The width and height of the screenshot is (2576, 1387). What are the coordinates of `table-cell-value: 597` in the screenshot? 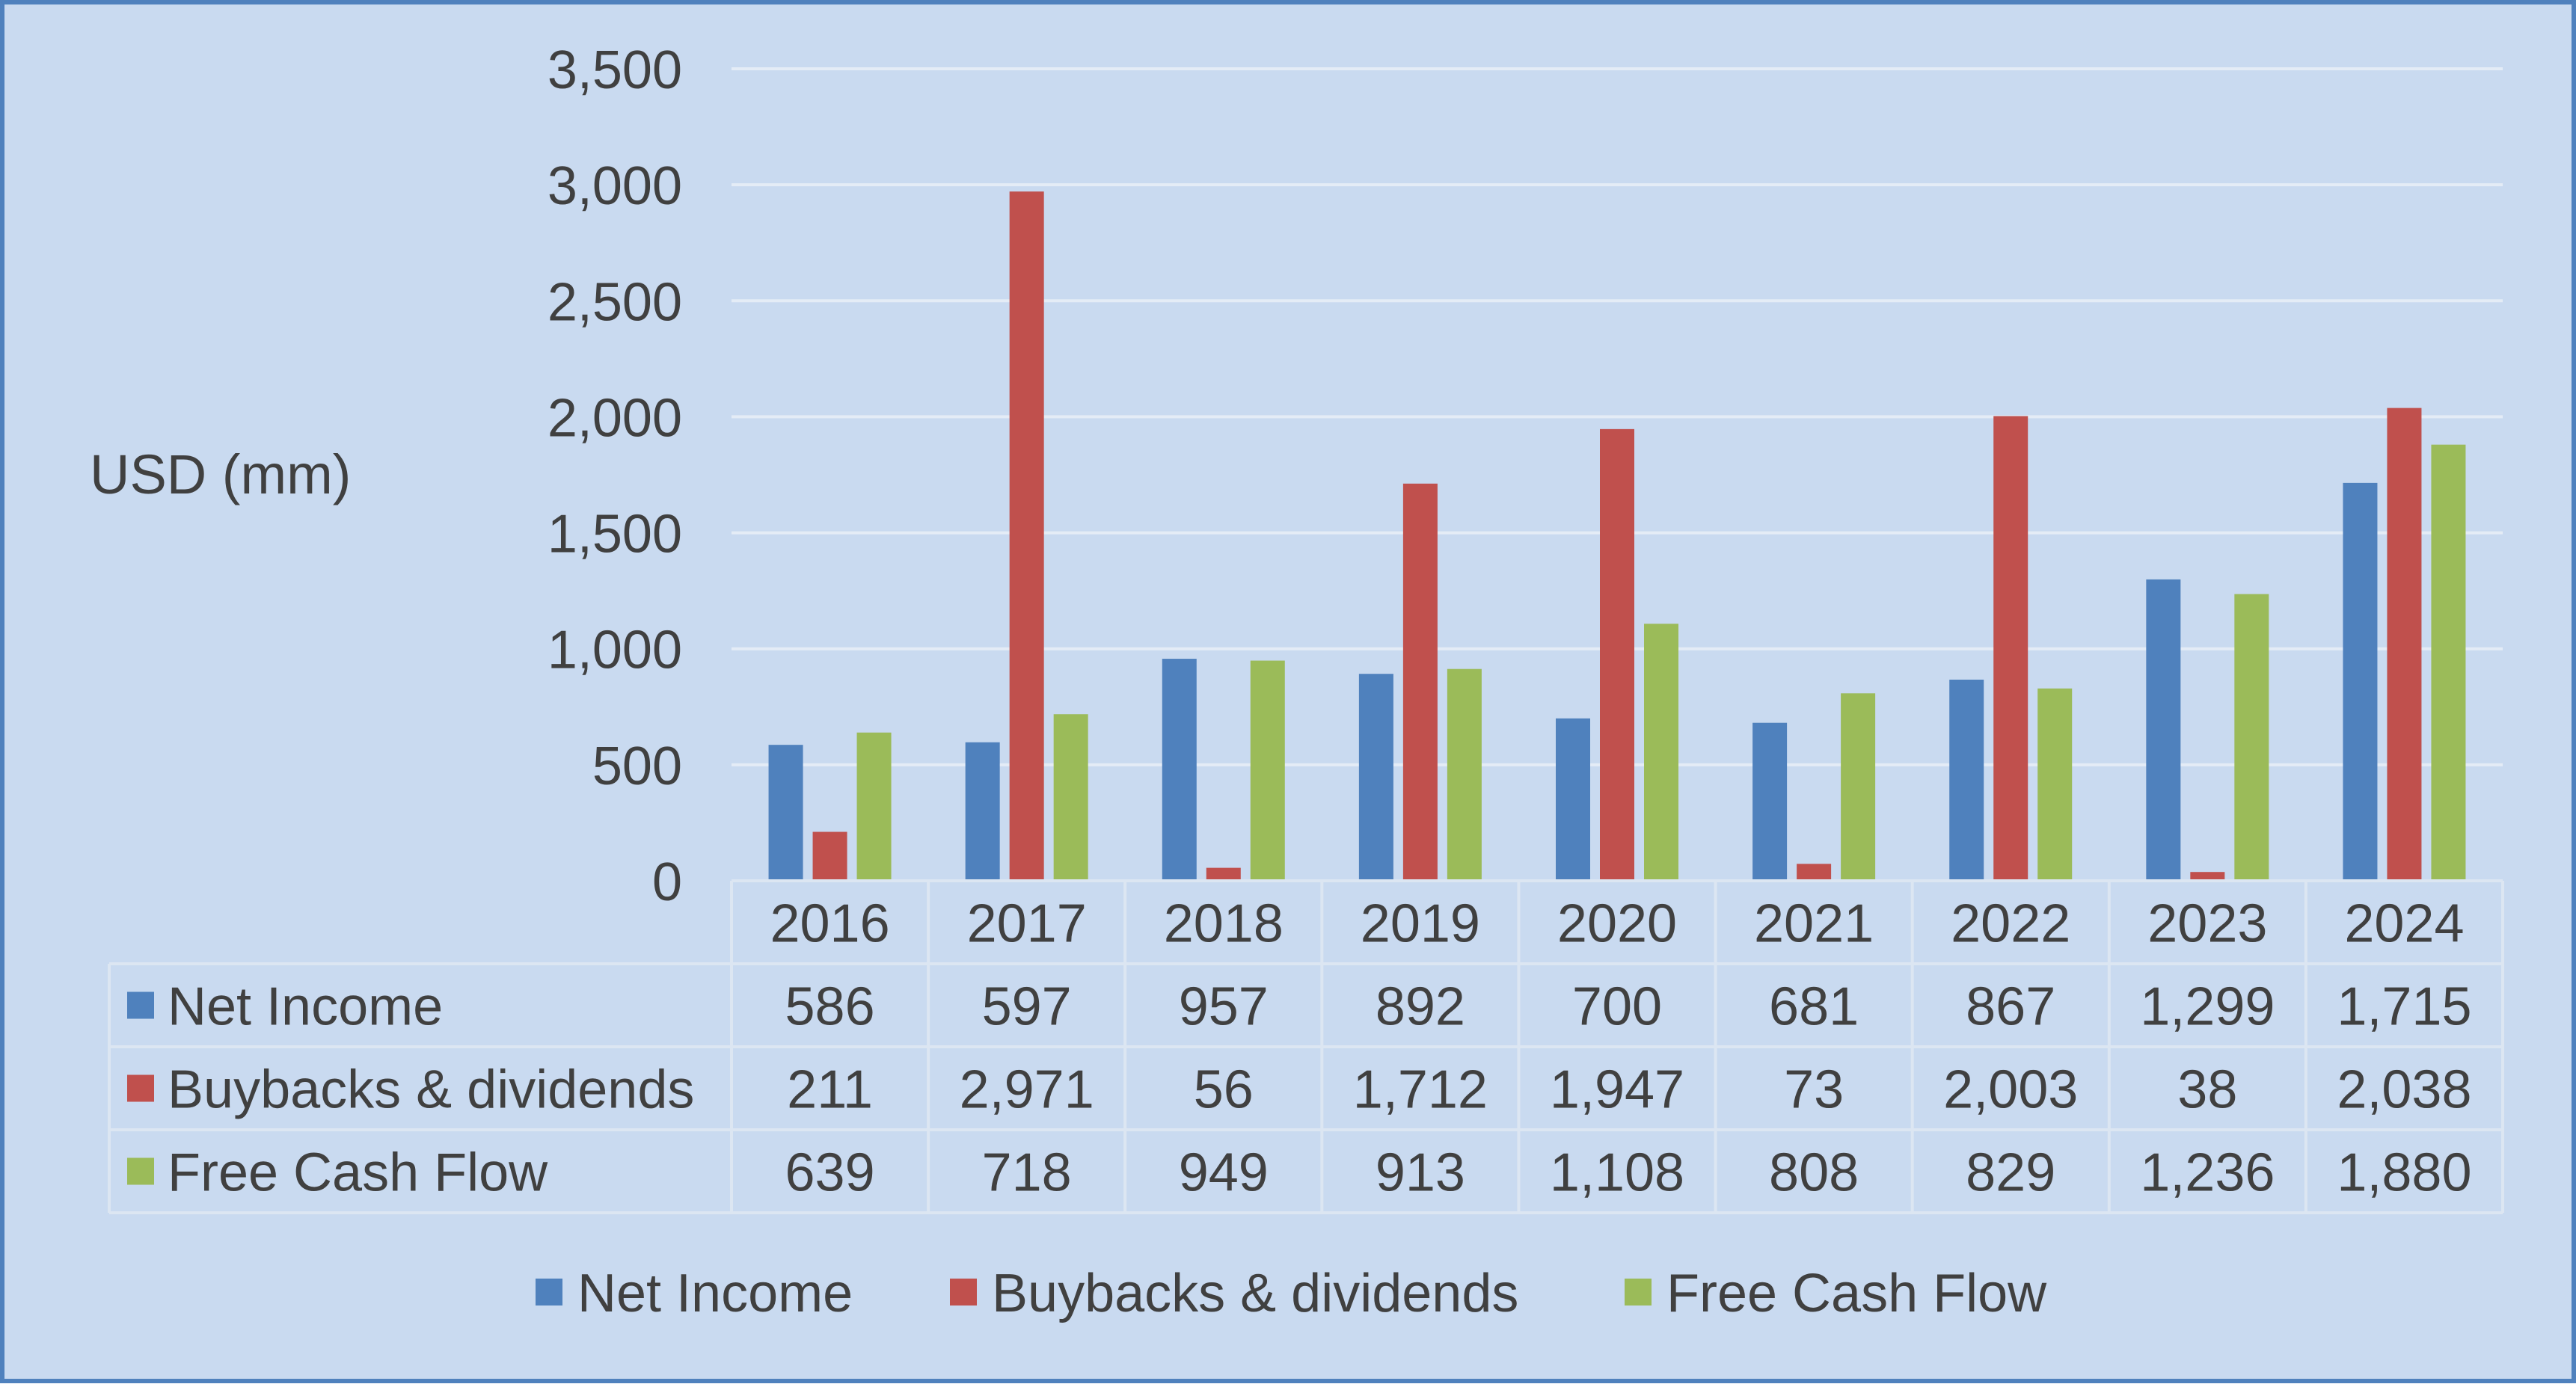 It's located at (1027, 1007).